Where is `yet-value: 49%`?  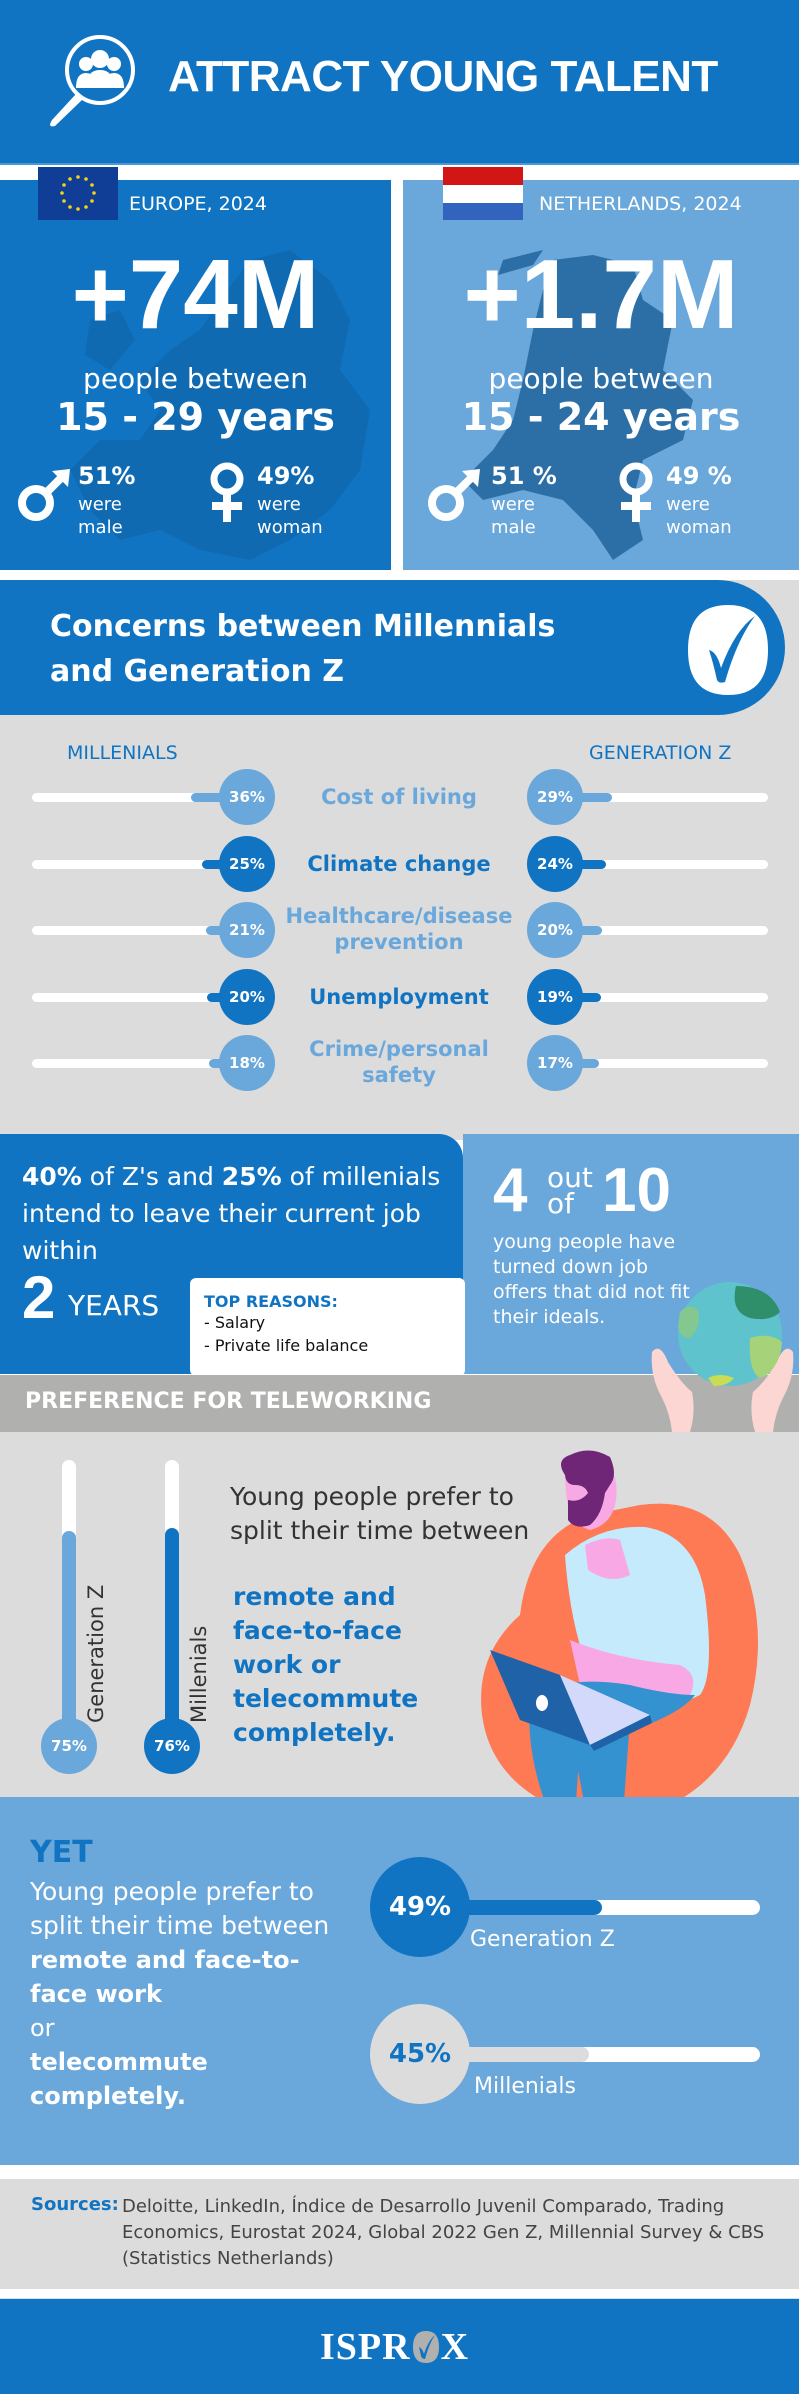 yet-value: 49% is located at coordinates (420, 1907).